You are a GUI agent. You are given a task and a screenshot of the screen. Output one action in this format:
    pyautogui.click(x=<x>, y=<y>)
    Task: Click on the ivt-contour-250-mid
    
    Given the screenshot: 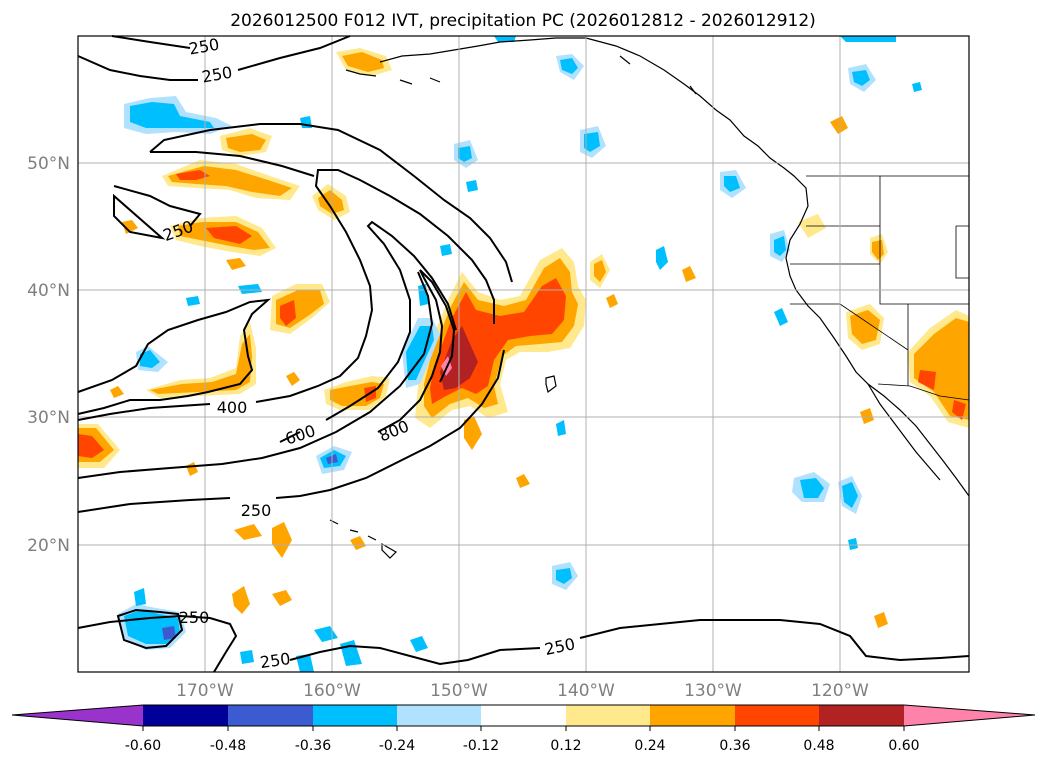 What is the action you would take?
    pyautogui.click(x=390, y=424)
    